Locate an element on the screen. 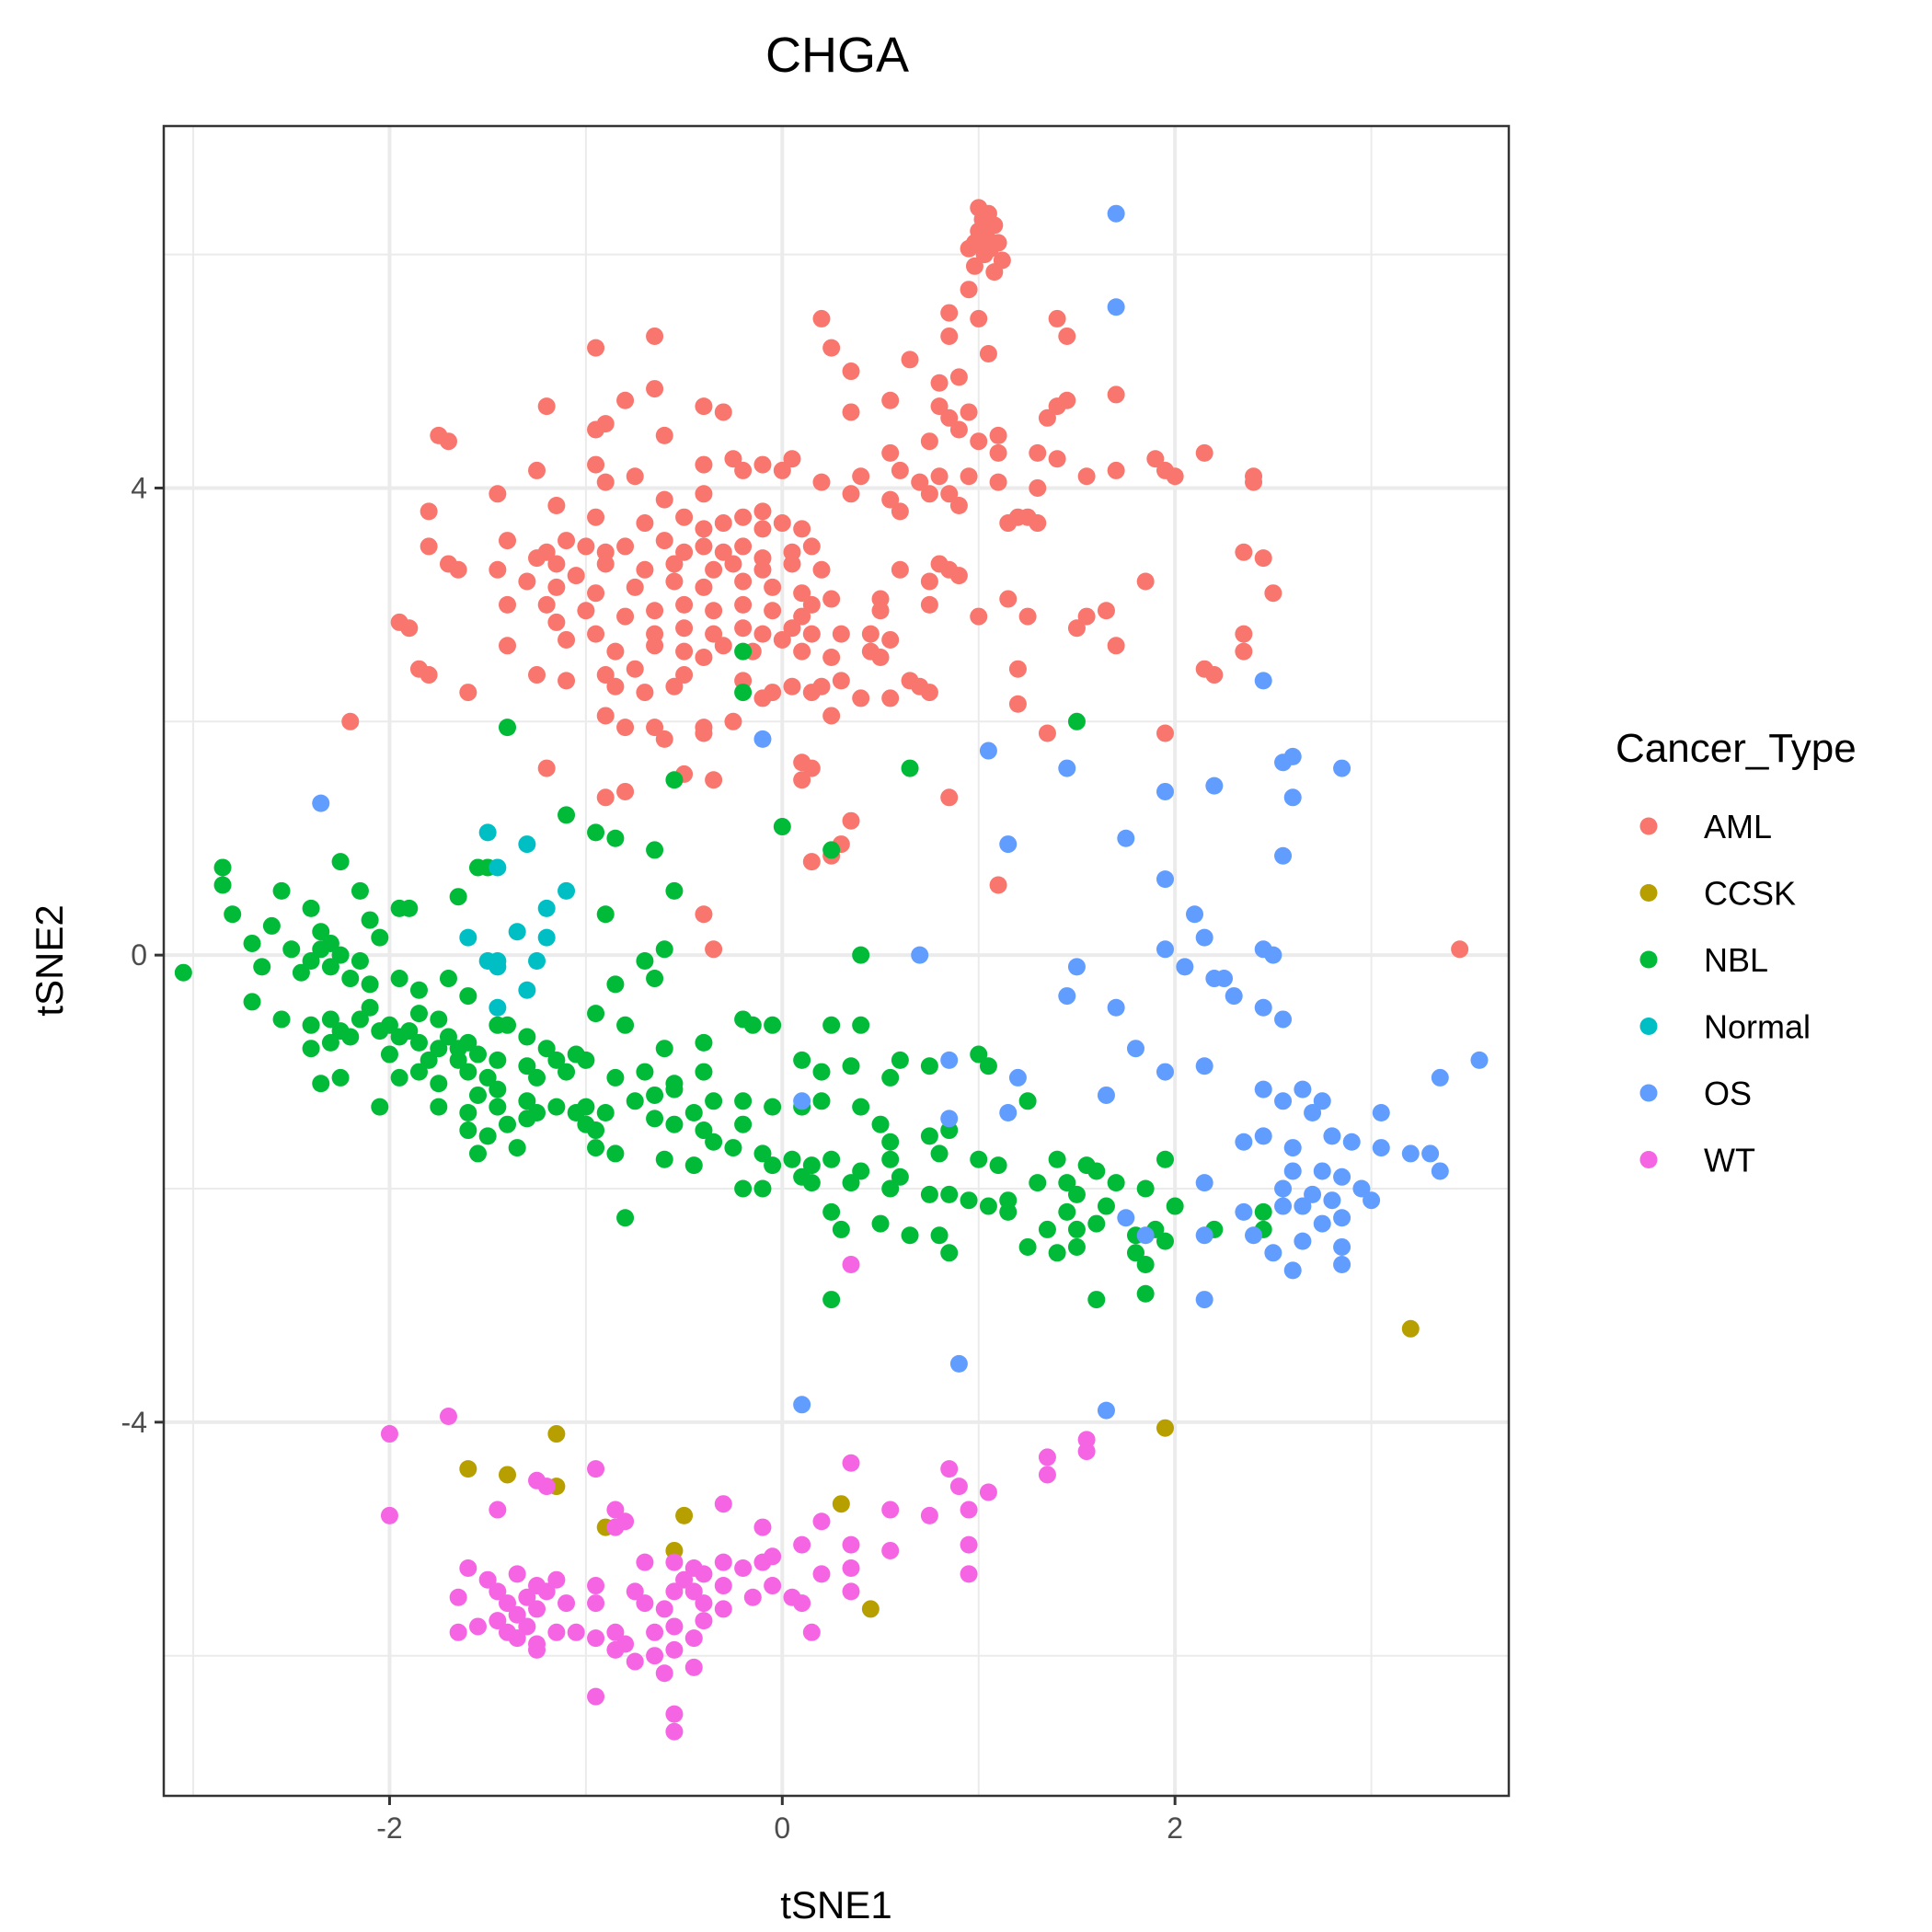 The width and height of the screenshot is (1932, 1932). legend-label-normal: Normal is located at coordinates (1757, 1027).